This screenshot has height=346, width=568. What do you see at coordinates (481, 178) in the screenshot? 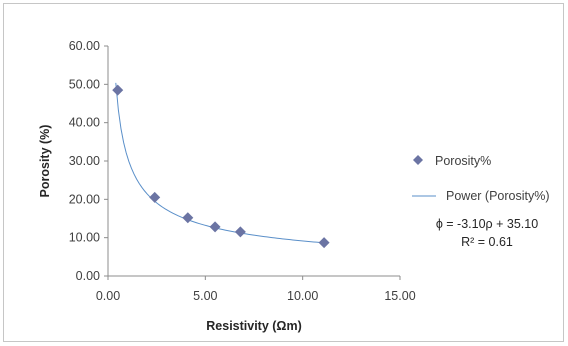
I see `legend: Porosity% Power (Porosity%)` at bounding box center [481, 178].